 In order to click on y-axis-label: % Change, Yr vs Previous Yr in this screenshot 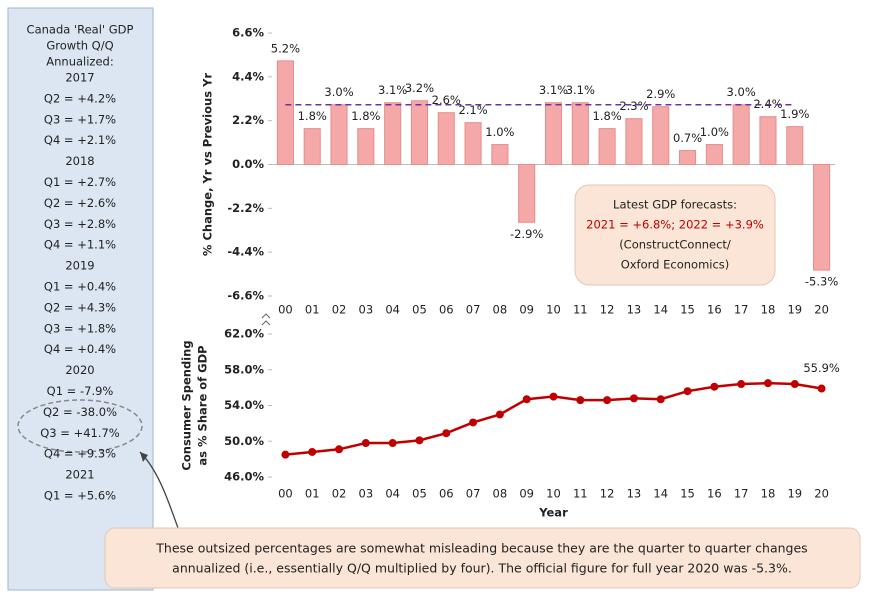, I will do `click(208, 164)`.